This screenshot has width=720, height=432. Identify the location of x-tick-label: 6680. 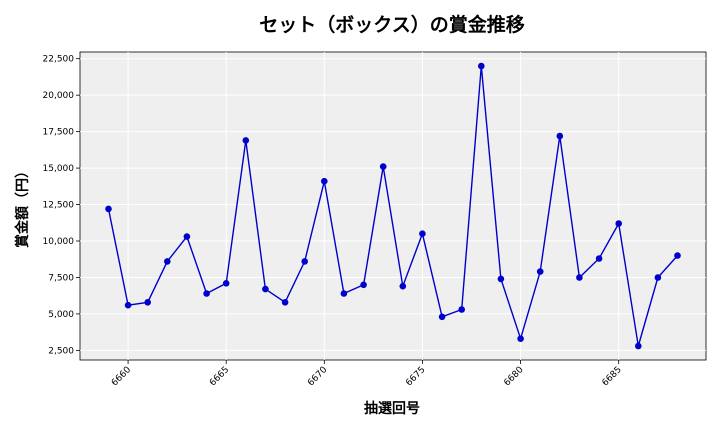
(513, 376).